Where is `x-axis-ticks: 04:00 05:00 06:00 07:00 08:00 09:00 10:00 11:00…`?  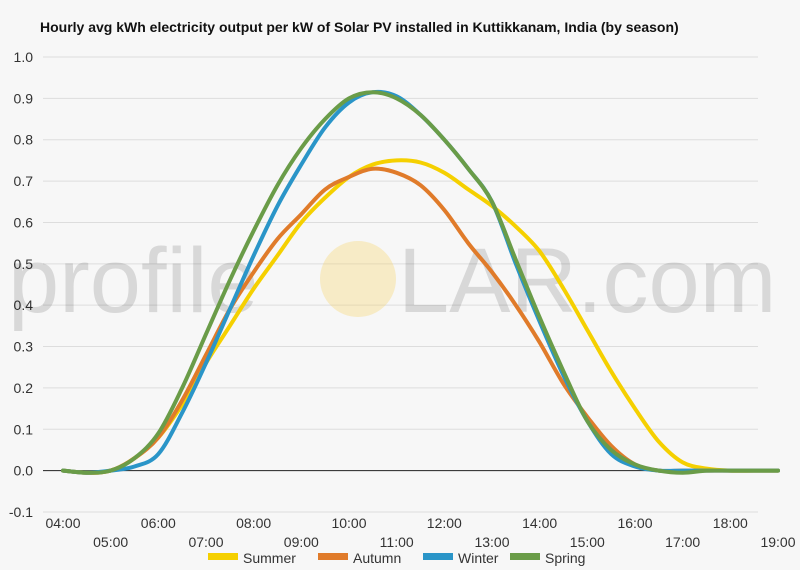
x-axis-ticks: 04:00 05:00 06:00 07:00 08:00 09:00 10:00 11:00… is located at coordinates (420, 532).